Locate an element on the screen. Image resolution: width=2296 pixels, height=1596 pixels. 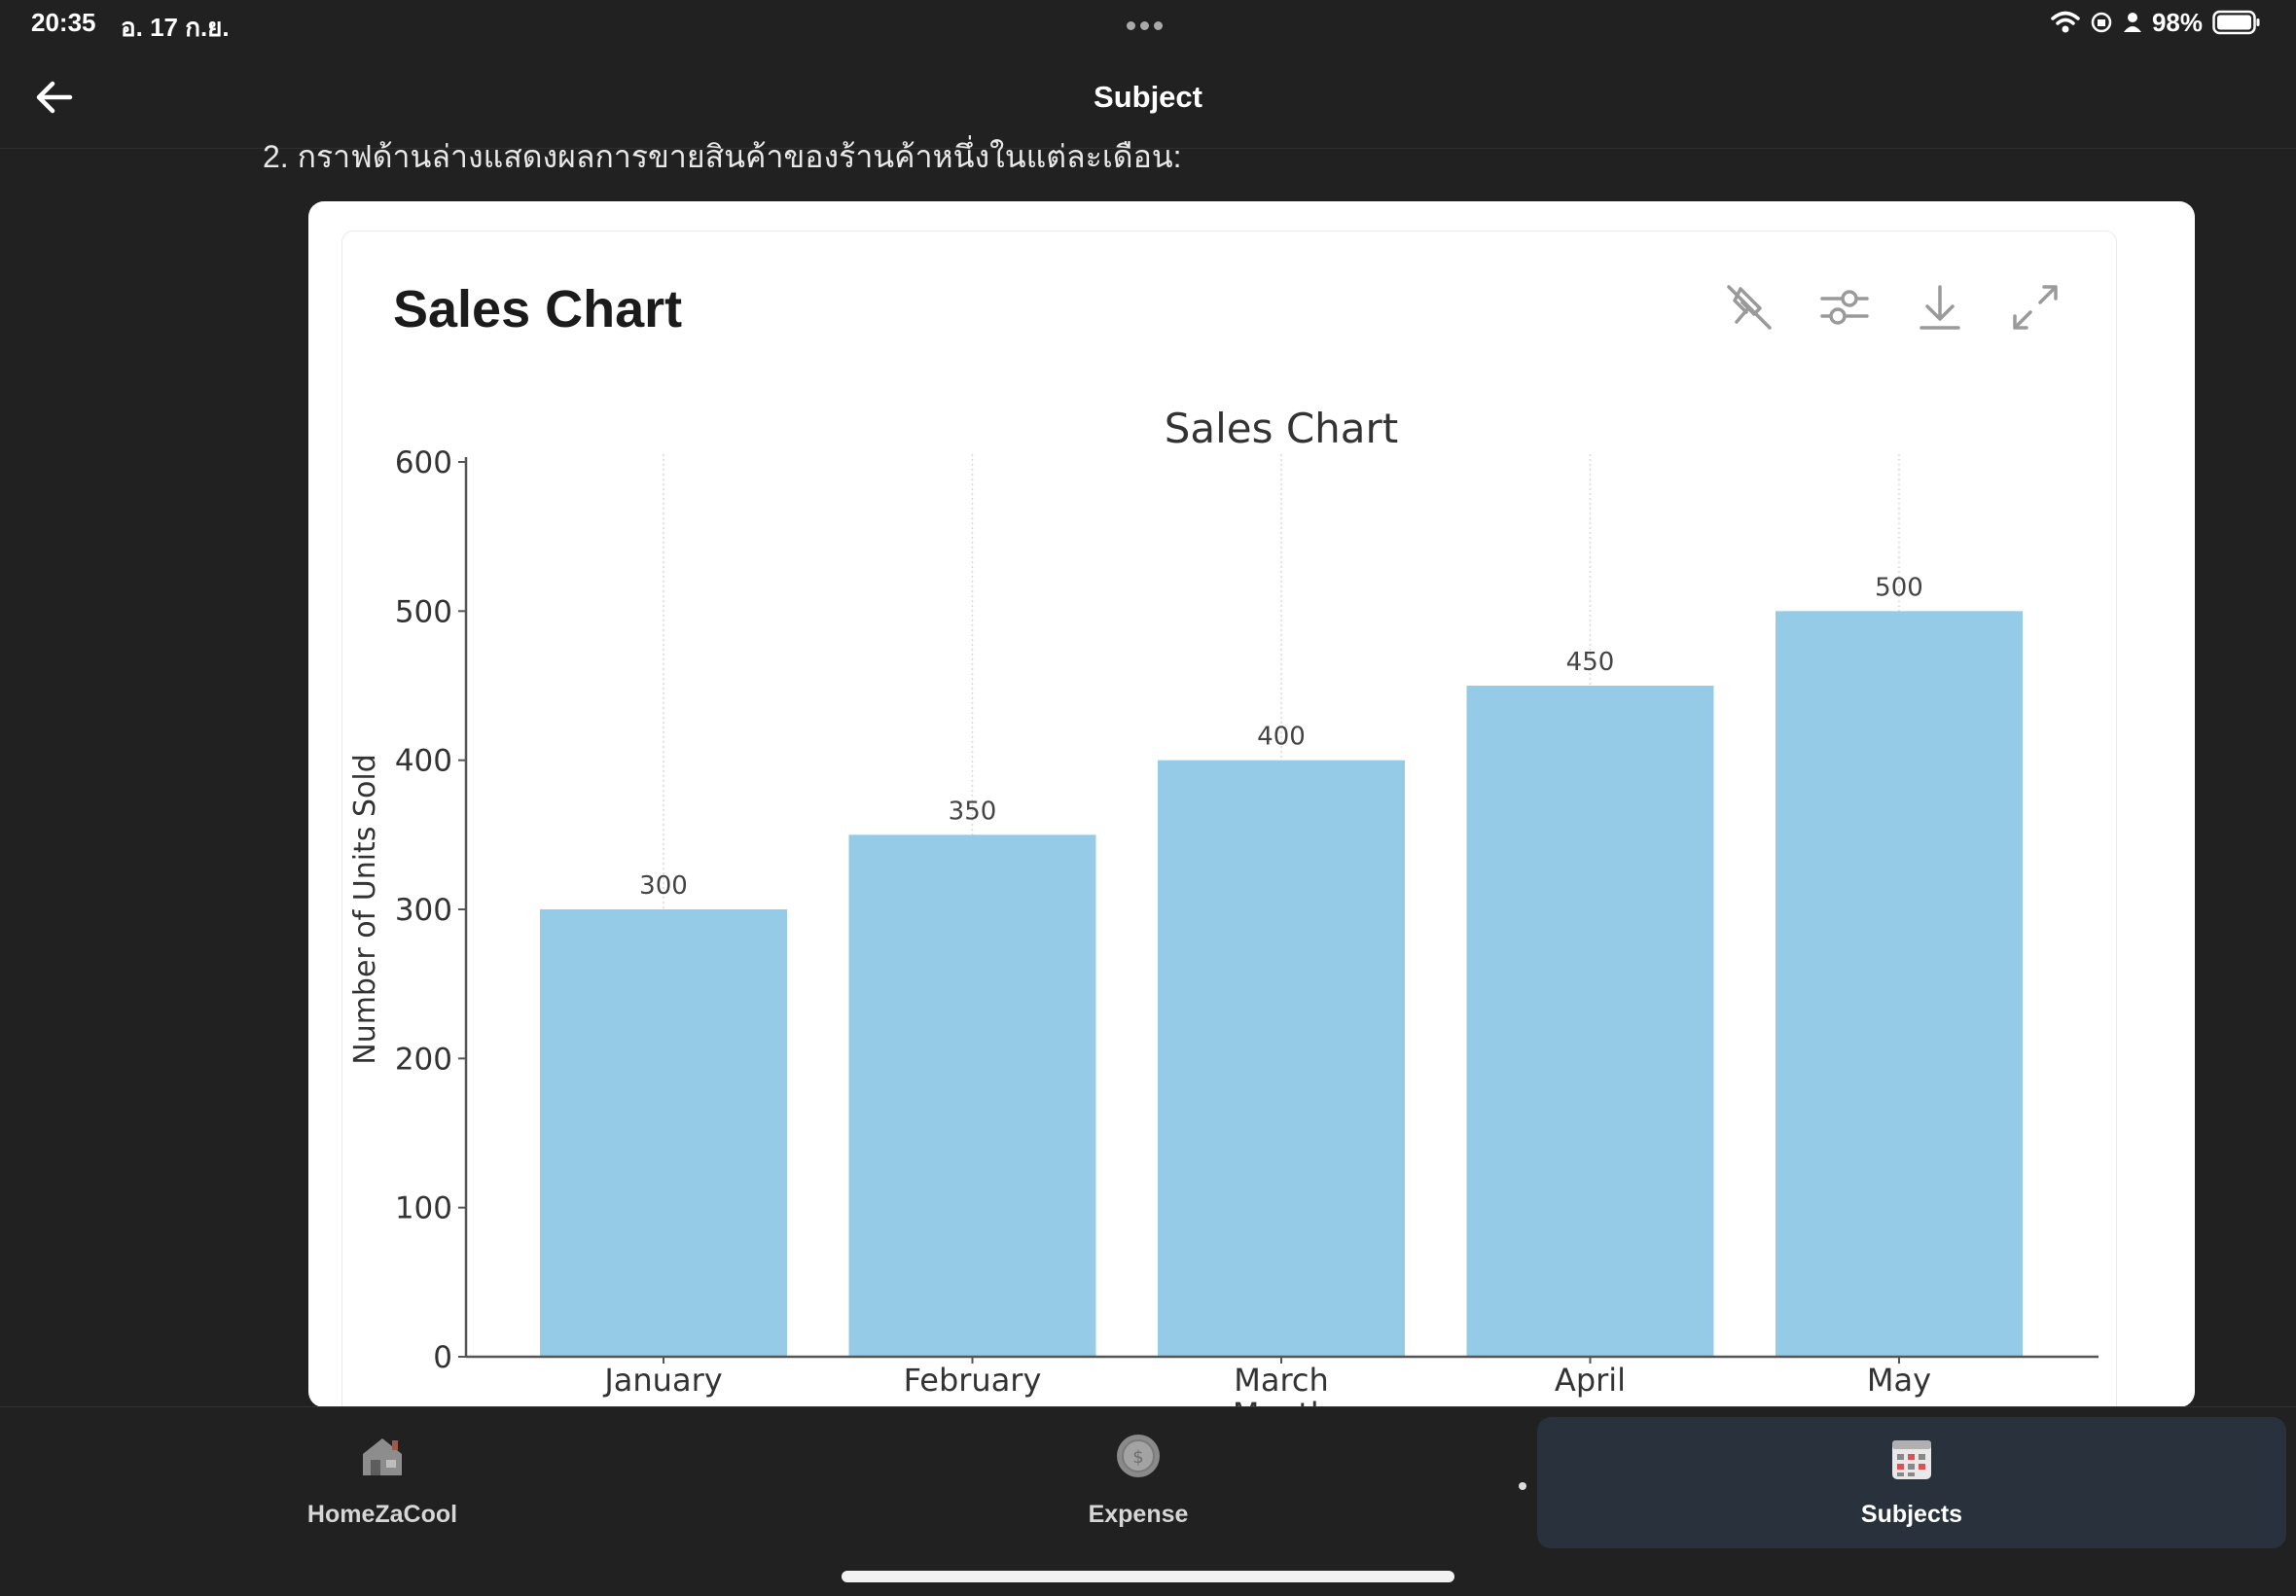
x-tick-label: May is located at coordinates (1899, 1380).